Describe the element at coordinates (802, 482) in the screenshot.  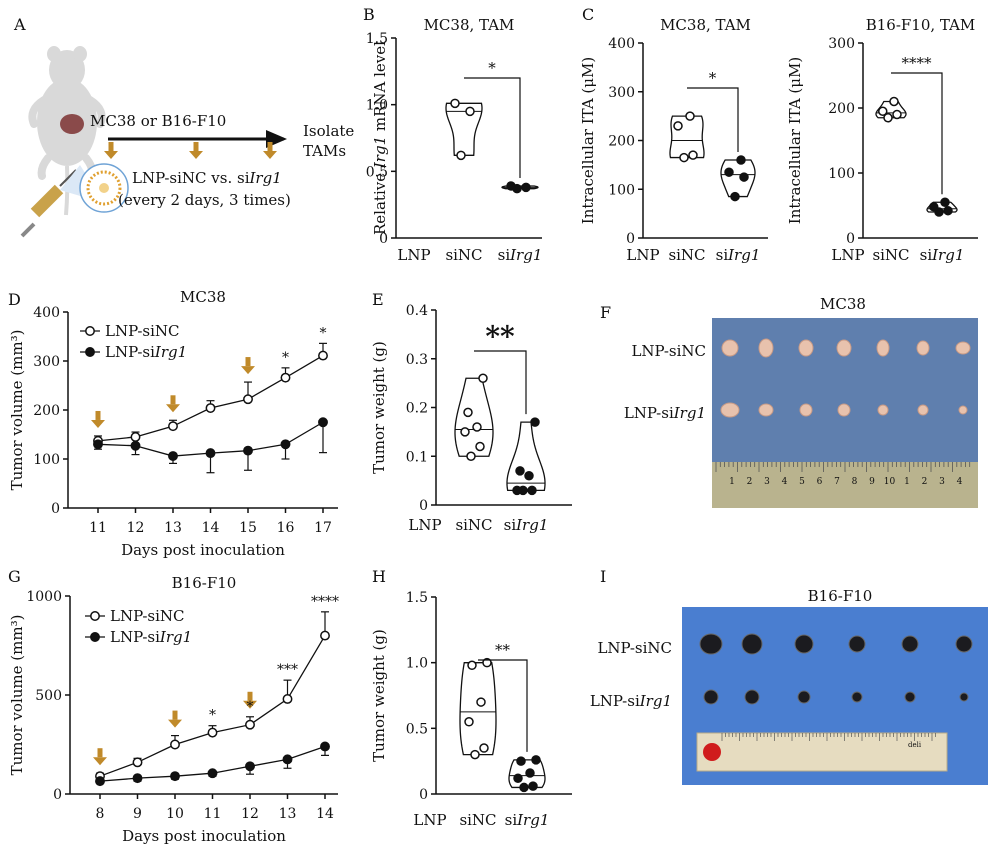
I see `ruler-number: 5` at that location.